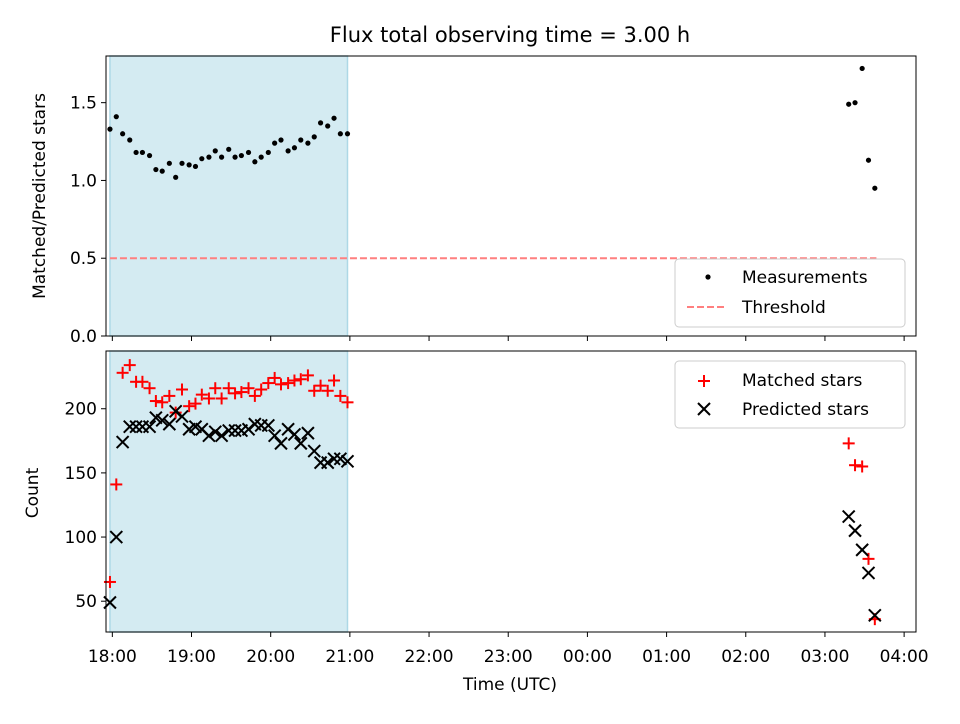 This screenshot has width=960, height=724. I want to click on bottom-y-axis-label: Count, so click(33, 492).